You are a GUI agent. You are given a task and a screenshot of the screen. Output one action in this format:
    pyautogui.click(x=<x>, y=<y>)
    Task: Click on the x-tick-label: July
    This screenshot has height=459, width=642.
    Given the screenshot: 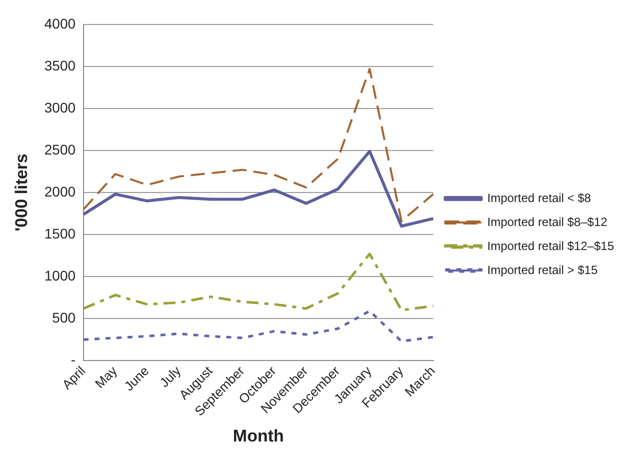 What is the action you would take?
    pyautogui.click(x=170, y=376)
    